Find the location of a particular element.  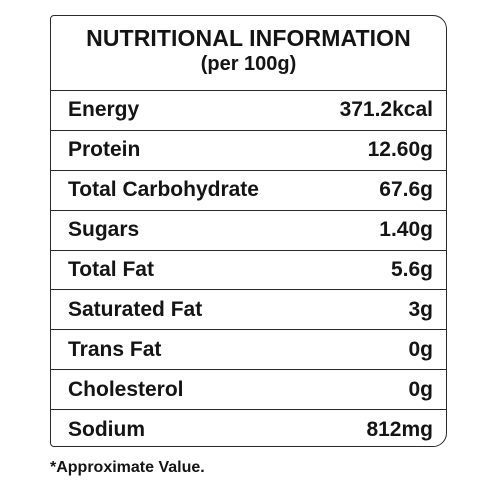

panel-header: NUTRITIONAL INFORMATION (per 100g) is located at coordinates (248, 53).